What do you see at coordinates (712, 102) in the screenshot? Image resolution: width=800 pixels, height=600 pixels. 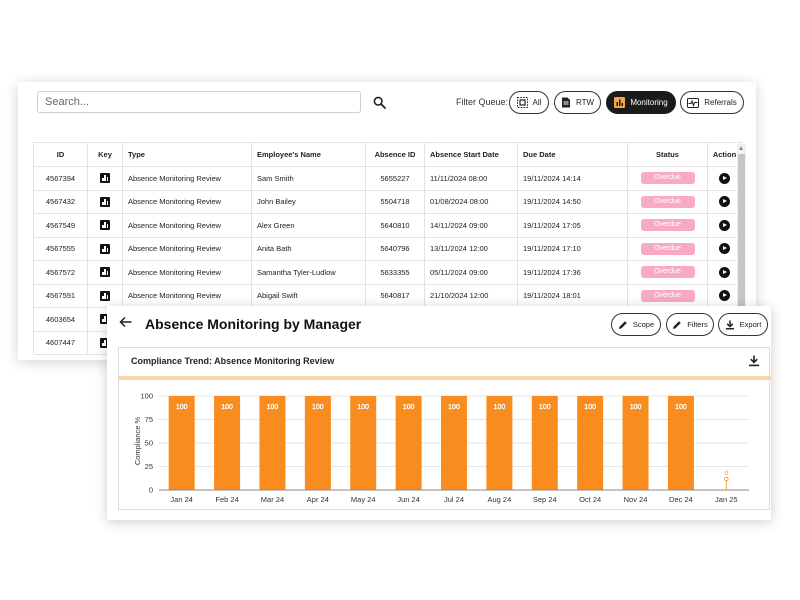 I see `filter-referrals-button: Referrals` at bounding box center [712, 102].